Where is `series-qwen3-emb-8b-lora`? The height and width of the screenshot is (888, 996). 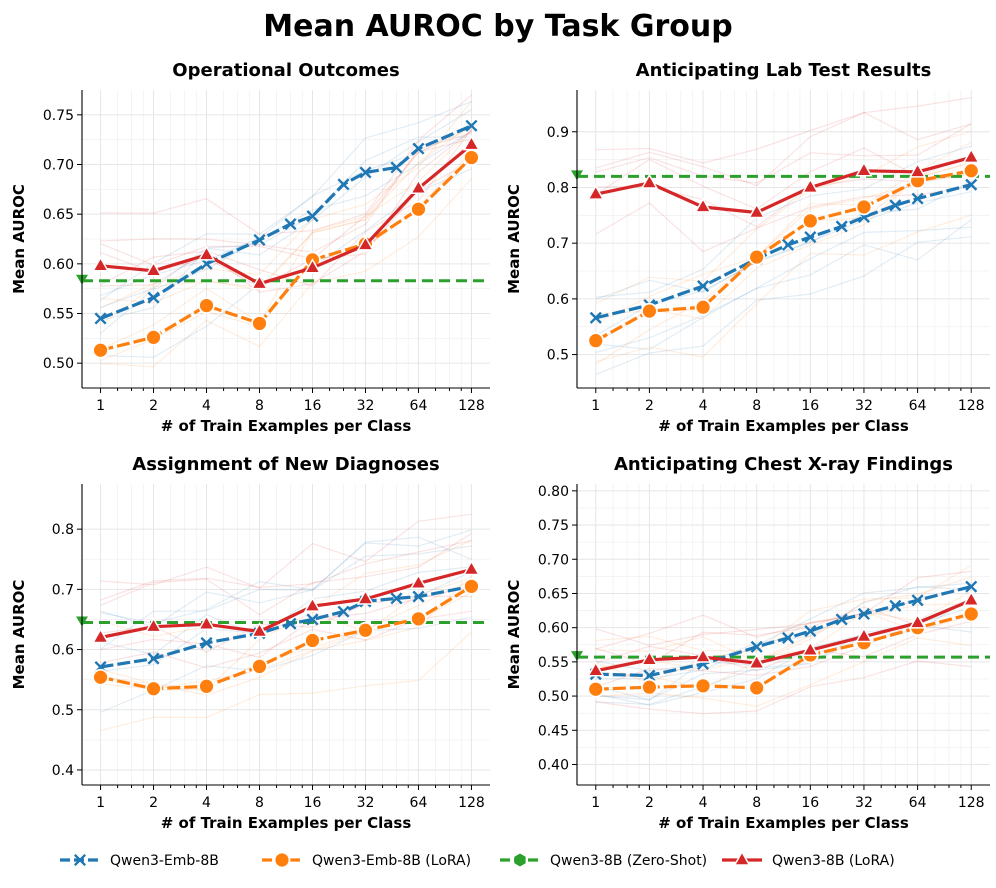 series-qwen3-emb-8b-lora is located at coordinates (783, 256).